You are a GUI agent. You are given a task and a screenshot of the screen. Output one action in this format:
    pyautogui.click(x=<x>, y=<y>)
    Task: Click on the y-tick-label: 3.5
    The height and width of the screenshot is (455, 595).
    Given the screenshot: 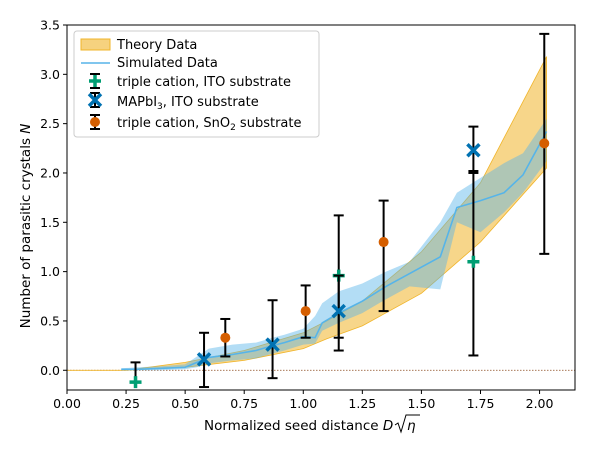 What is the action you would take?
    pyautogui.click(x=50, y=25)
    